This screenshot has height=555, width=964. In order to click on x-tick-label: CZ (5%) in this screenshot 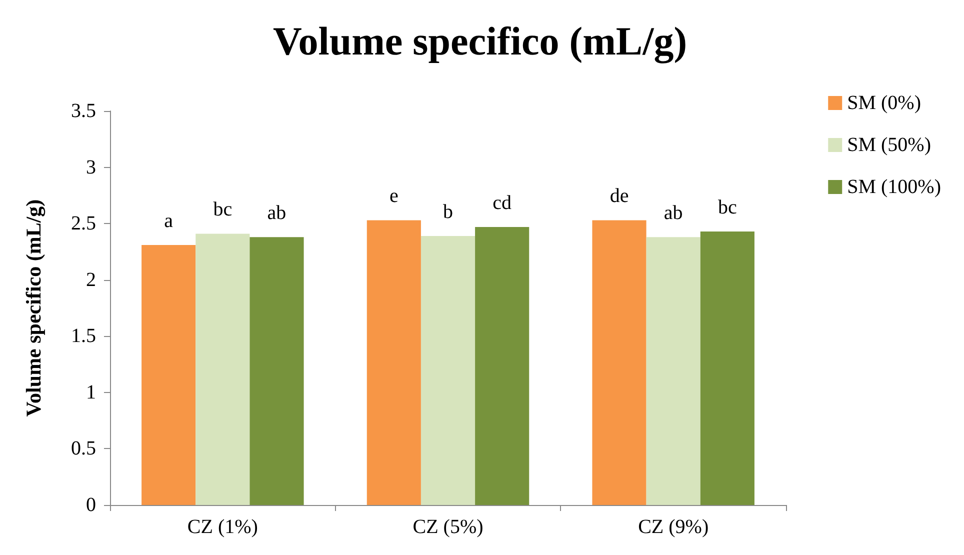, I will do `click(448, 527)`.